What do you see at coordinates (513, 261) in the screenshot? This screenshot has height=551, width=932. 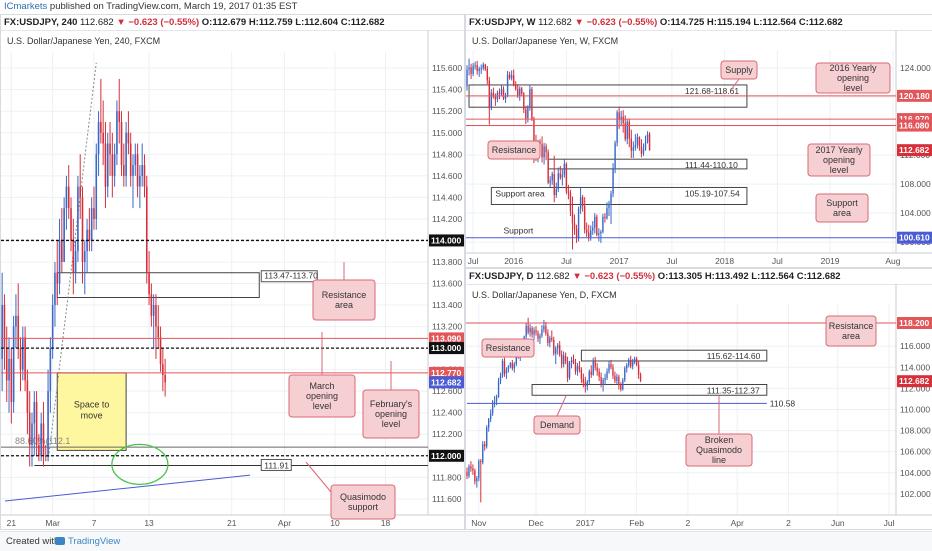 I see `x-tick-label: 2016` at bounding box center [513, 261].